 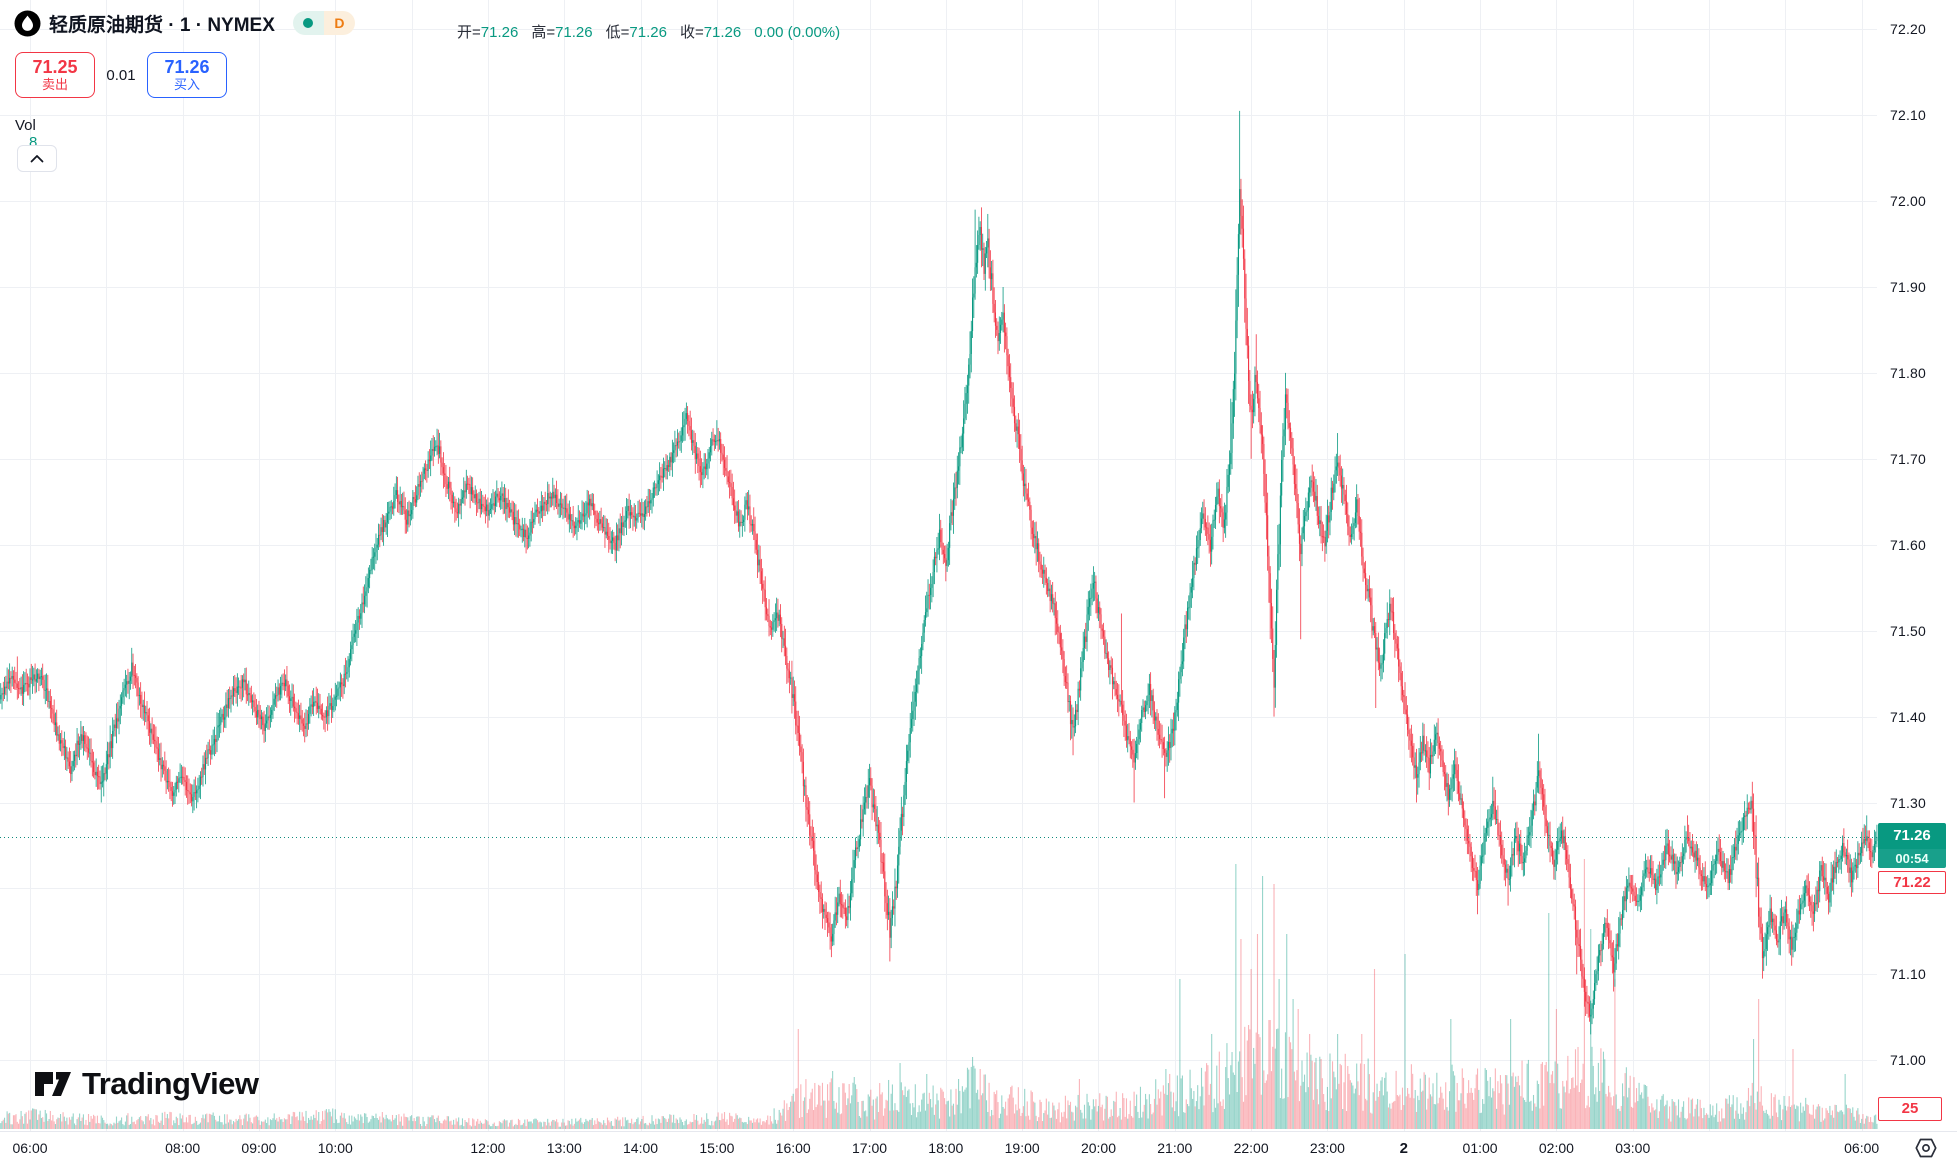 I want to click on time-tick-label: 19:00, so click(x=1022, y=1148).